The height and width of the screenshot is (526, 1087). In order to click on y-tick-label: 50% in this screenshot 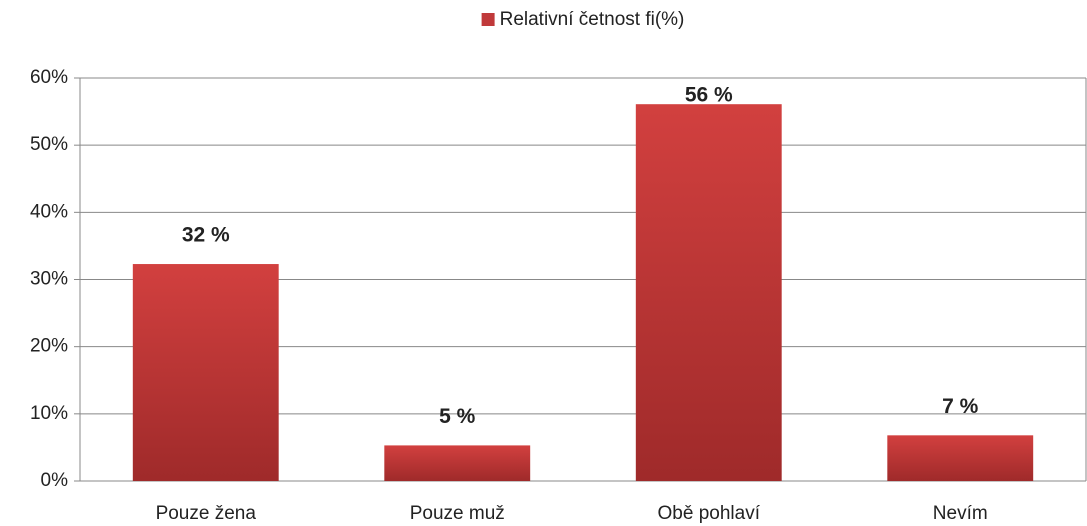, I will do `click(49, 144)`.